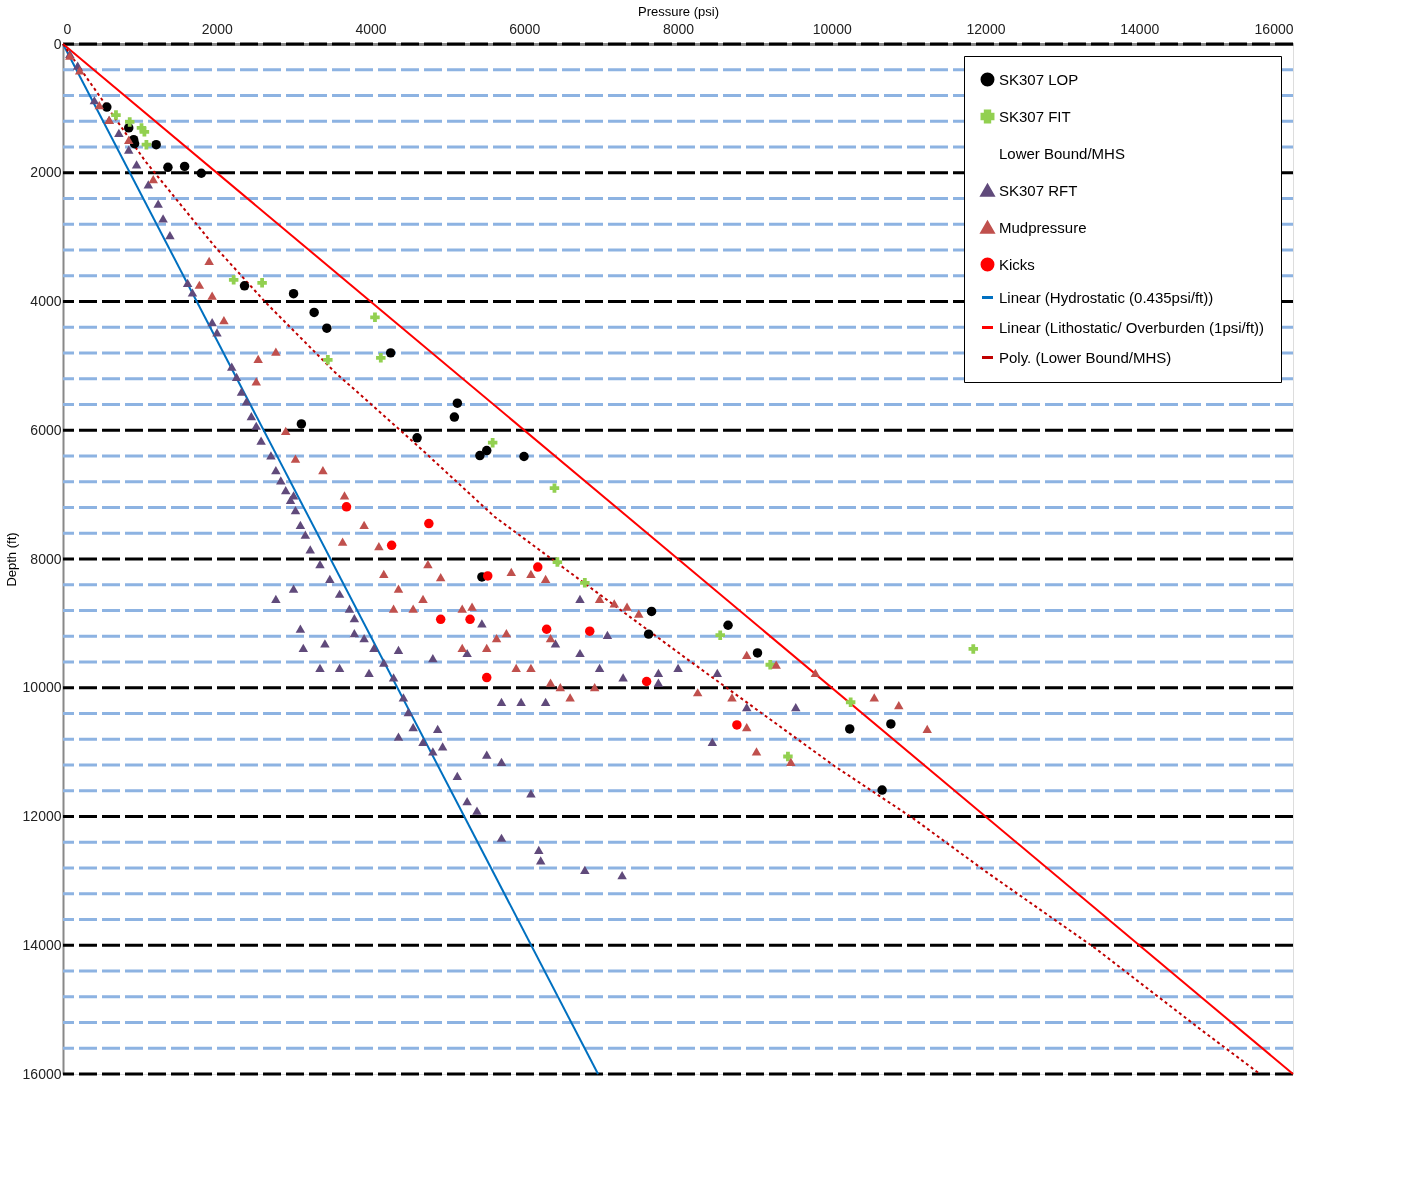  Describe the element at coordinates (42, 944) in the screenshot. I see `y-tick-label: 14000` at that location.